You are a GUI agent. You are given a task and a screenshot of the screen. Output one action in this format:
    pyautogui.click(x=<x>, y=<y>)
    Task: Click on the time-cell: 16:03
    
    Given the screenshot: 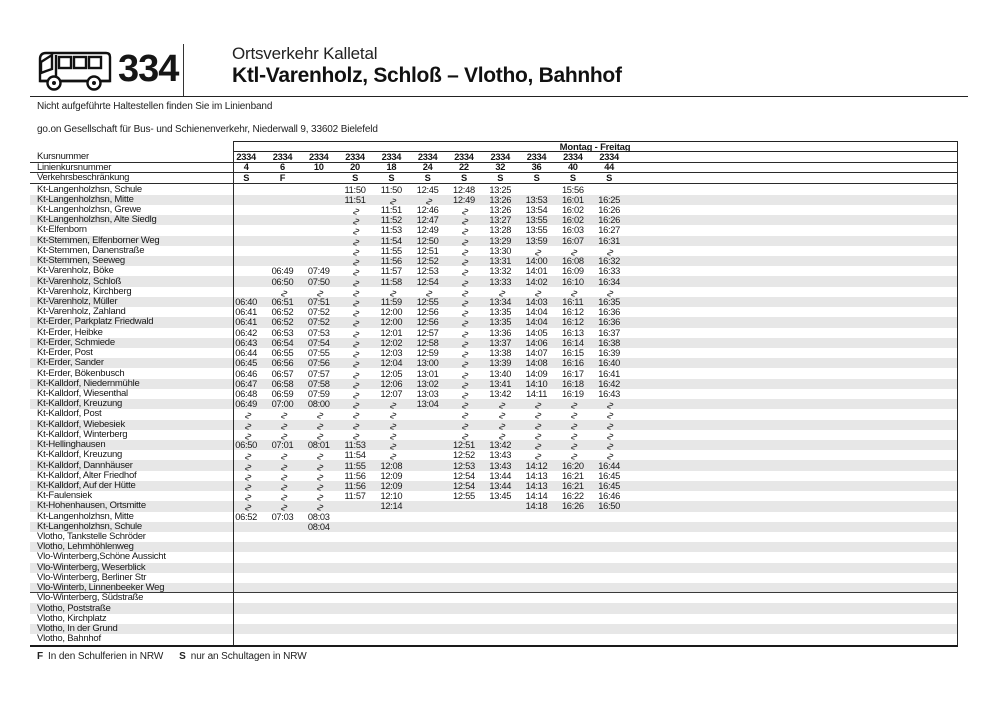 What is the action you would take?
    pyautogui.click(x=572, y=230)
    